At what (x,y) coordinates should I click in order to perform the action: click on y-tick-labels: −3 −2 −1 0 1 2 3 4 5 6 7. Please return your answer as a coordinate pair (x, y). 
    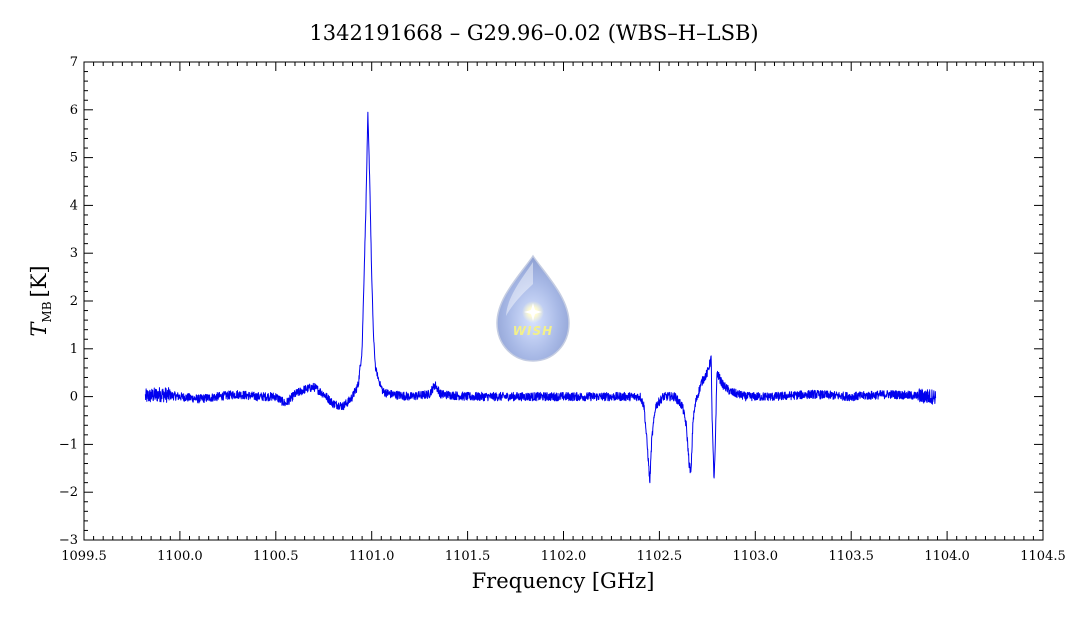
    Looking at the image, I should click on (68, 301).